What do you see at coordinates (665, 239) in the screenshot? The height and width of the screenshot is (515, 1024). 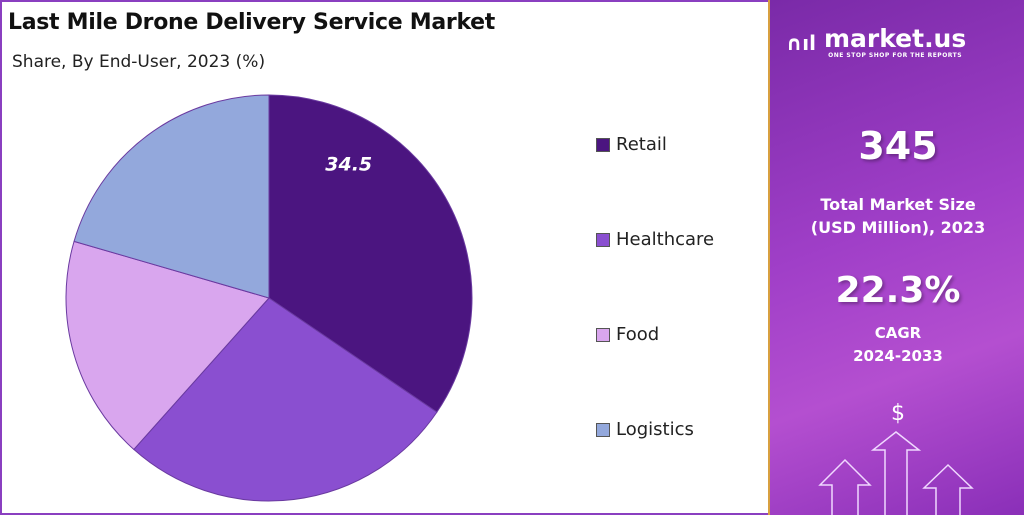 I see `legend-label: Healthcare` at bounding box center [665, 239].